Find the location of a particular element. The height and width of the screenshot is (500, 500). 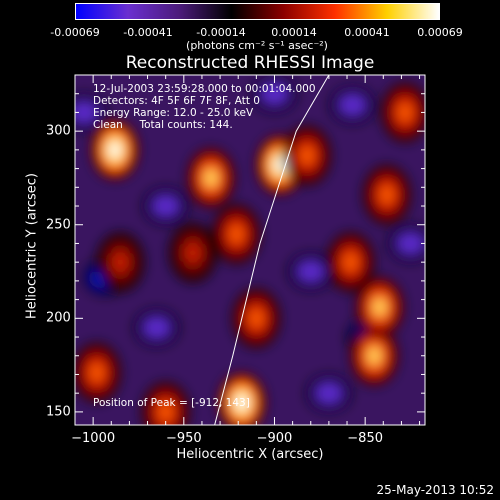

info-time-range: 12-Jul-2003 23:59:28.000 to 00:01:04.000 is located at coordinates (204, 89).